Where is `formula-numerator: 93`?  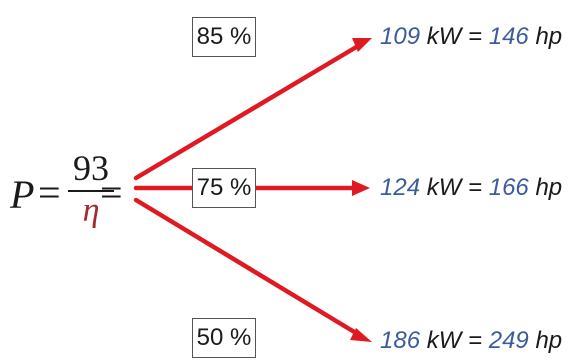 formula-numerator: 93 is located at coordinates (91, 168).